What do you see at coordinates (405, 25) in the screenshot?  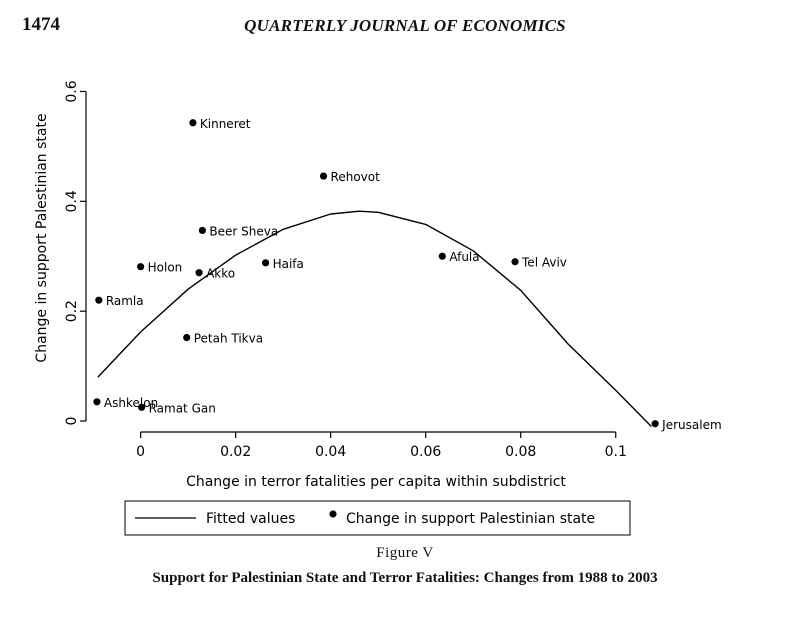 I see `journal-title: QUARTERLY JOURNAL OF ECONOMICS` at bounding box center [405, 25].